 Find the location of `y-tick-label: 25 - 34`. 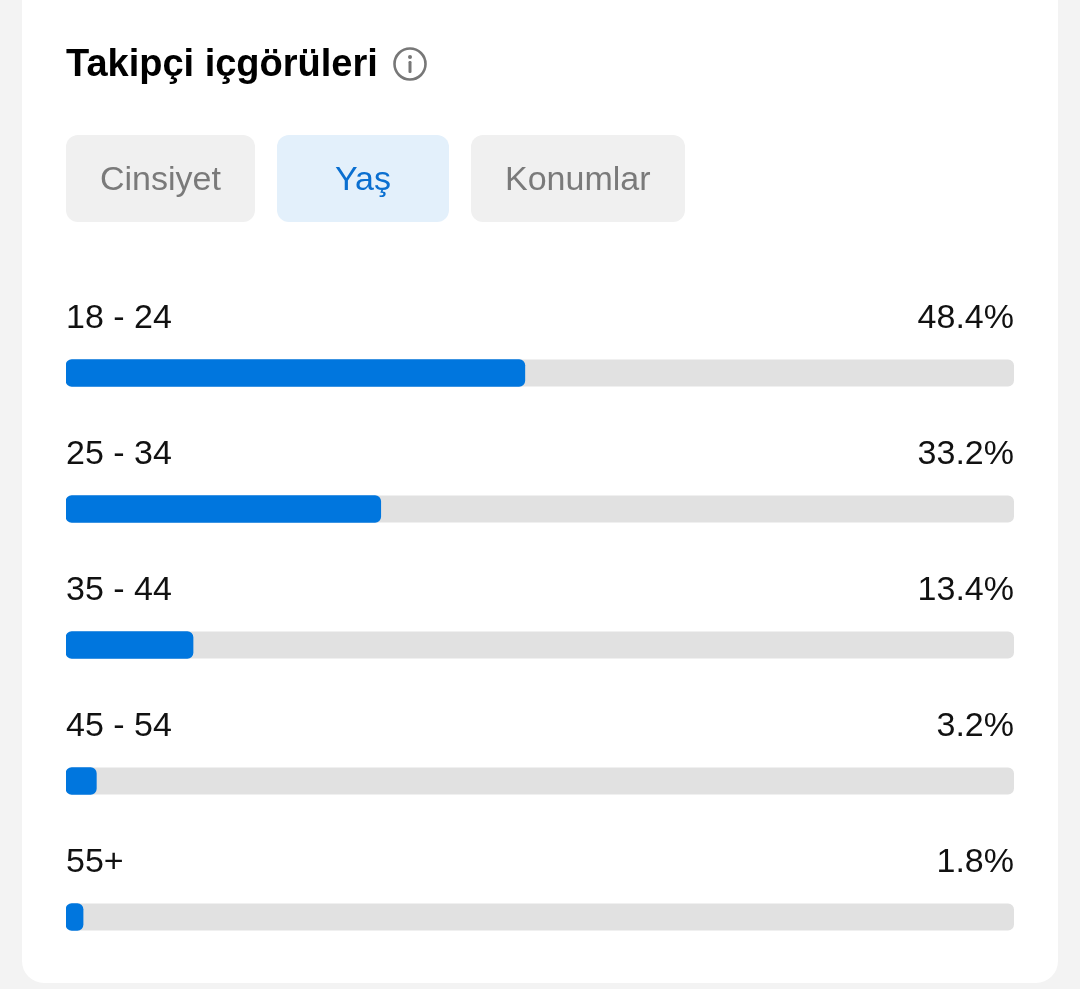

y-tick-label: 25 - 34 is located at coordinates (119, 452).